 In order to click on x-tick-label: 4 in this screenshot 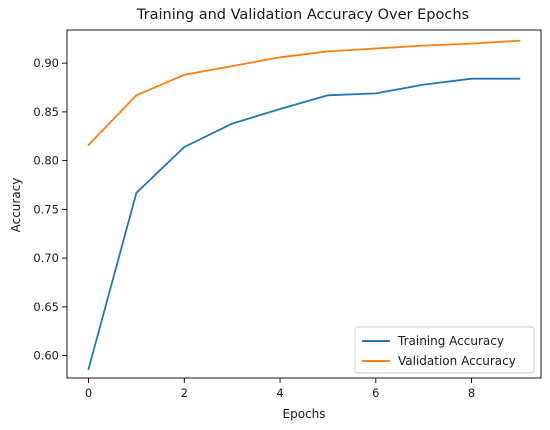, I will do `click(279, 393)`.